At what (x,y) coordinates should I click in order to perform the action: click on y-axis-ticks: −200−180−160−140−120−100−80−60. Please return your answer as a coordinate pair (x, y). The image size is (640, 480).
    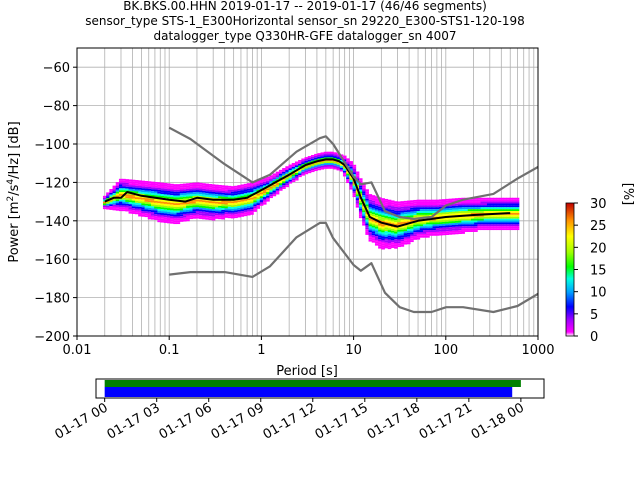
    Looking at the image, I should click on (55, 203).